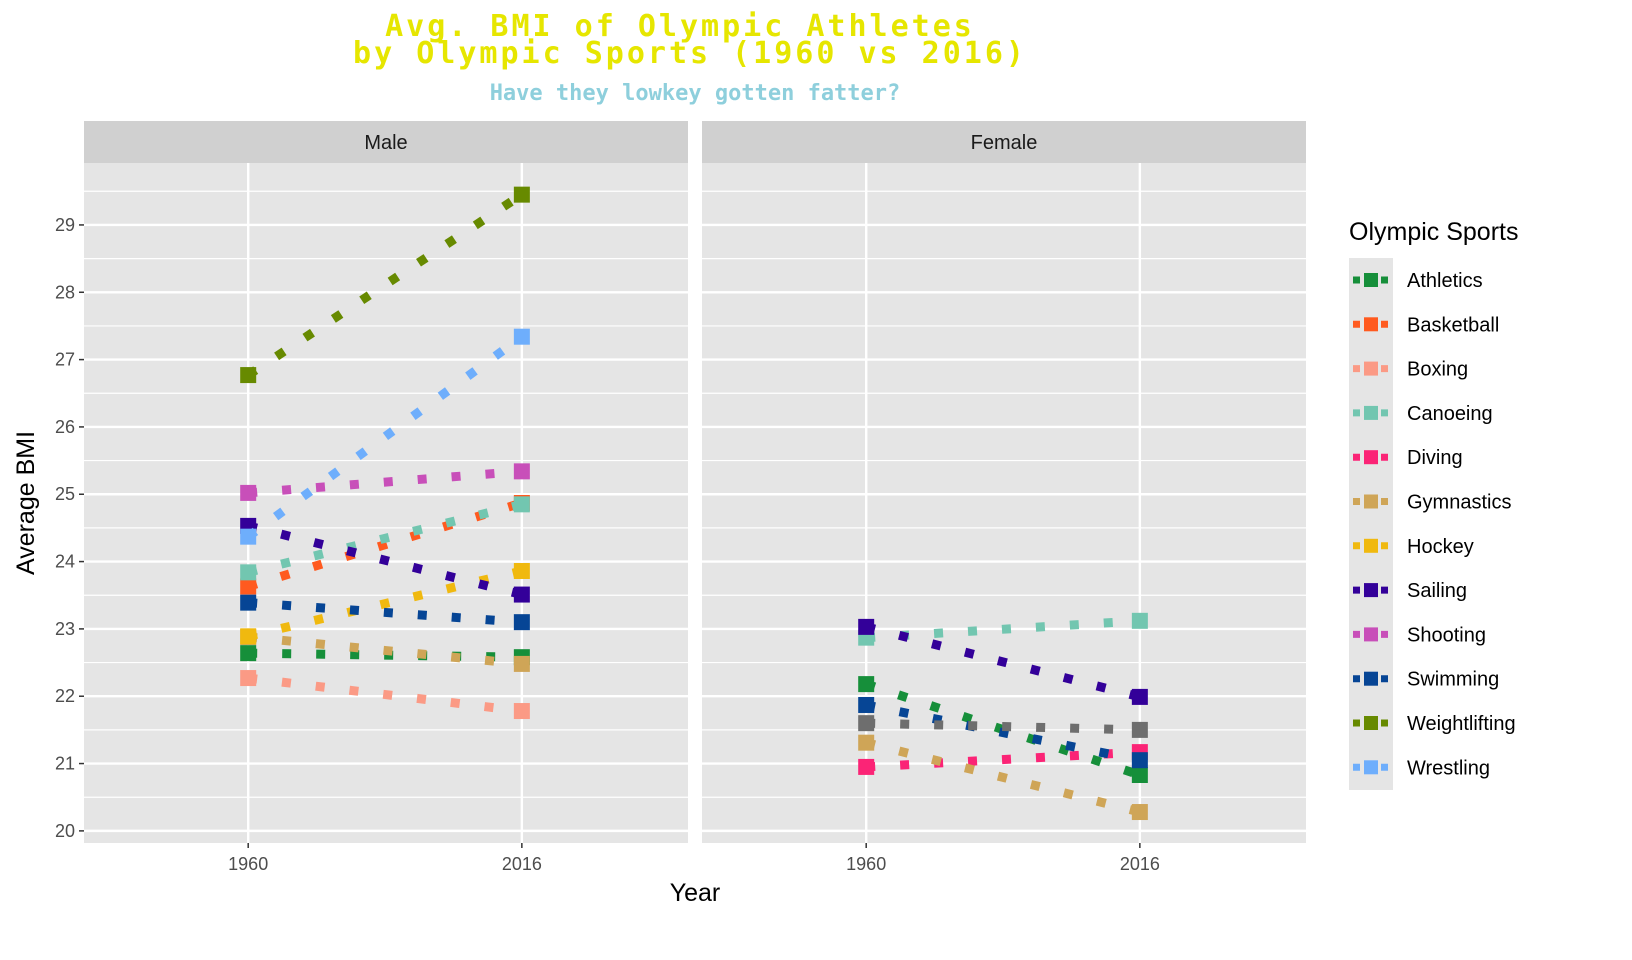 The width and height of the screenshot is (1632, 960). What do you see at coordinates (690, 53) in the screenshot?
I see `chart-title-line2: by Olympic Sports (1960 vs 2016)` at bounding box center [690, 53].